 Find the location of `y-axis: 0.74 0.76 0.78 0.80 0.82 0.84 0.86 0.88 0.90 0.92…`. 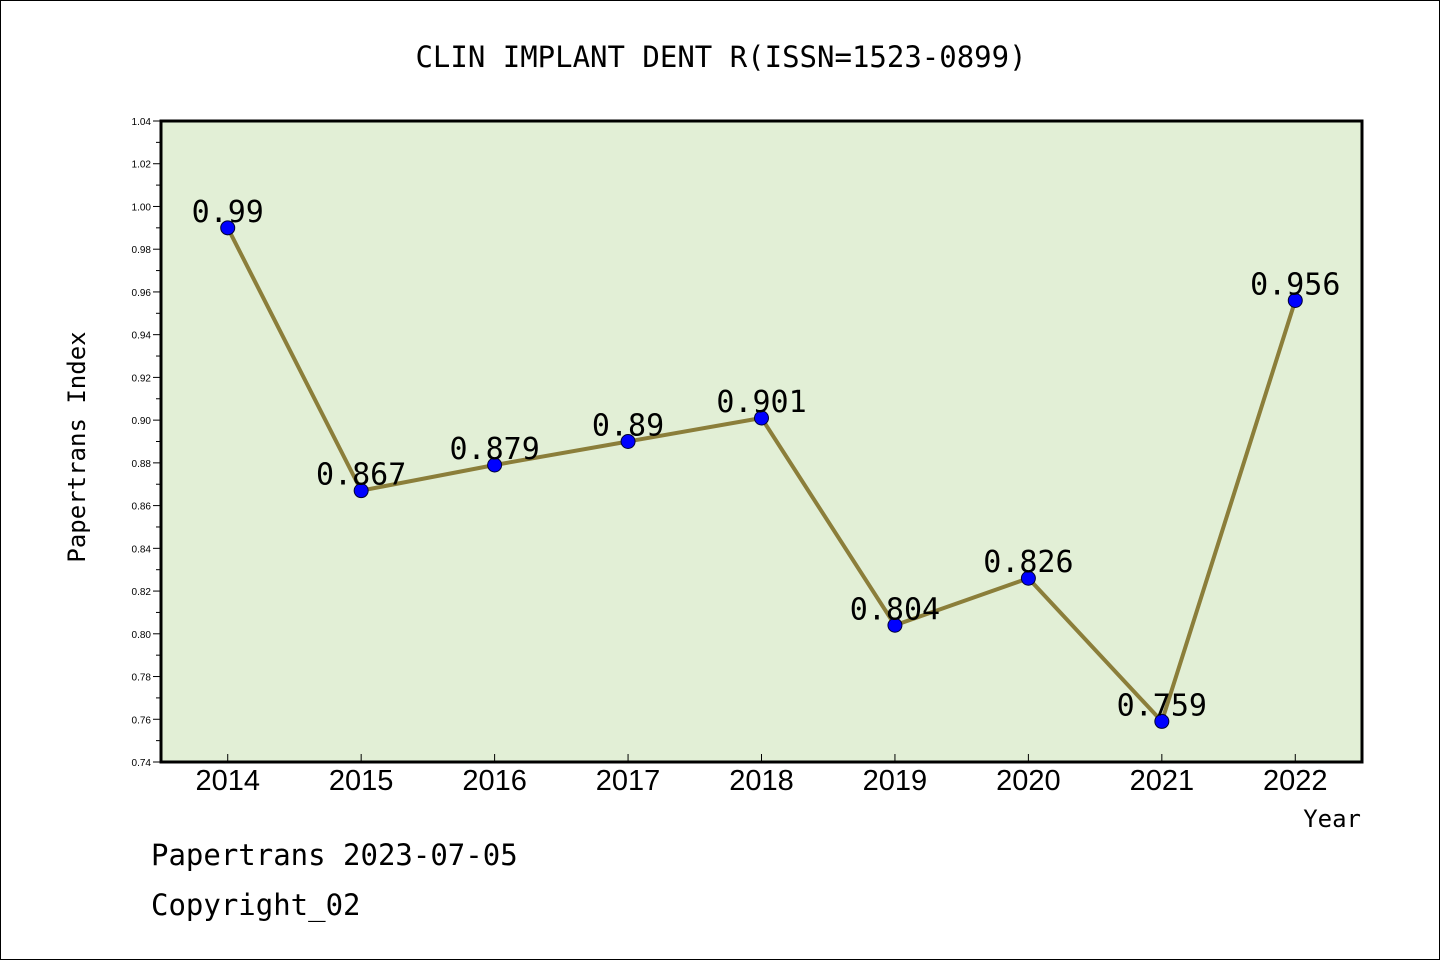

y-axis: 0.74 0.76 0.78 0.80 0.82 0.84 0.86 0.88 0.90 0.92… is located at coordinates (146, 443).